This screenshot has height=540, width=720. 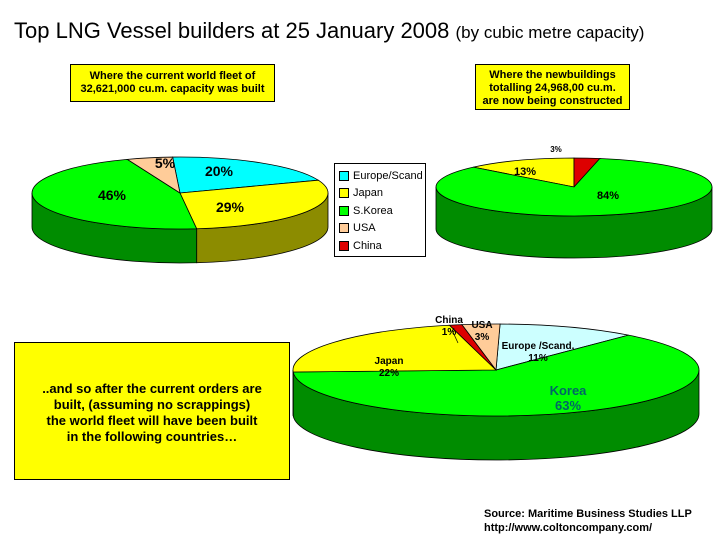 I want to click on caption-line: ..and so after the current orders are, so click(x=152, y=388).